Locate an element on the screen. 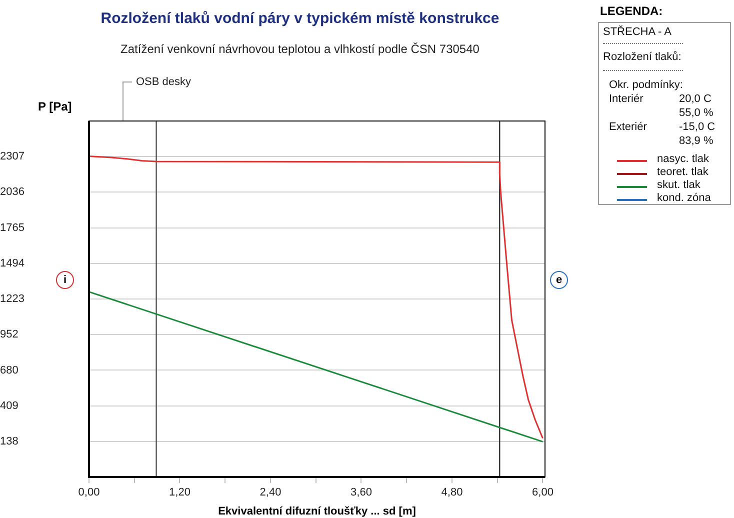  x-tick-label: 0,00 is located at coordinates (89, 492).